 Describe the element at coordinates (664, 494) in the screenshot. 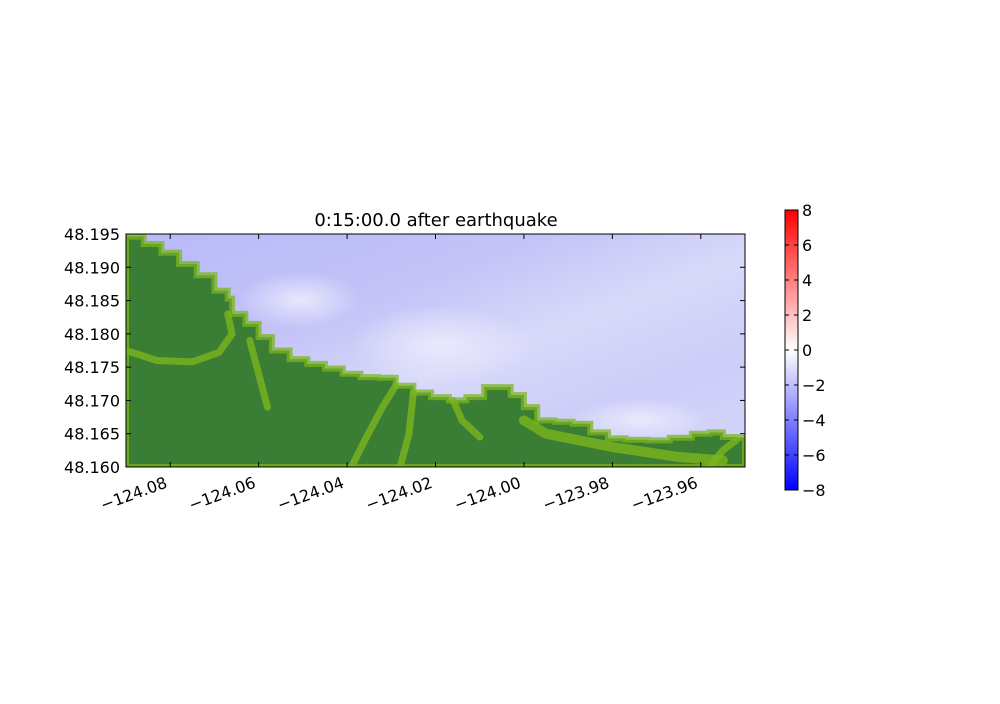

I see `x-tick-label: −123.96` at that location.